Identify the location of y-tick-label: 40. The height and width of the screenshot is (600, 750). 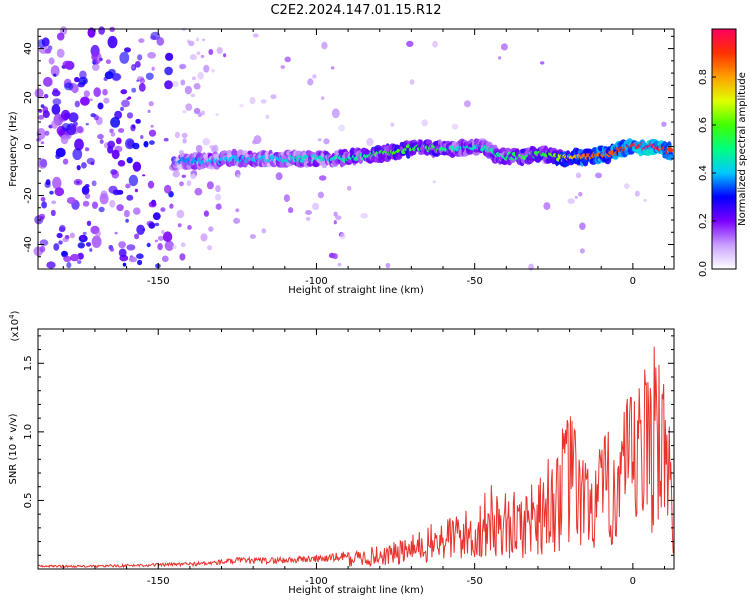
(28, 48).